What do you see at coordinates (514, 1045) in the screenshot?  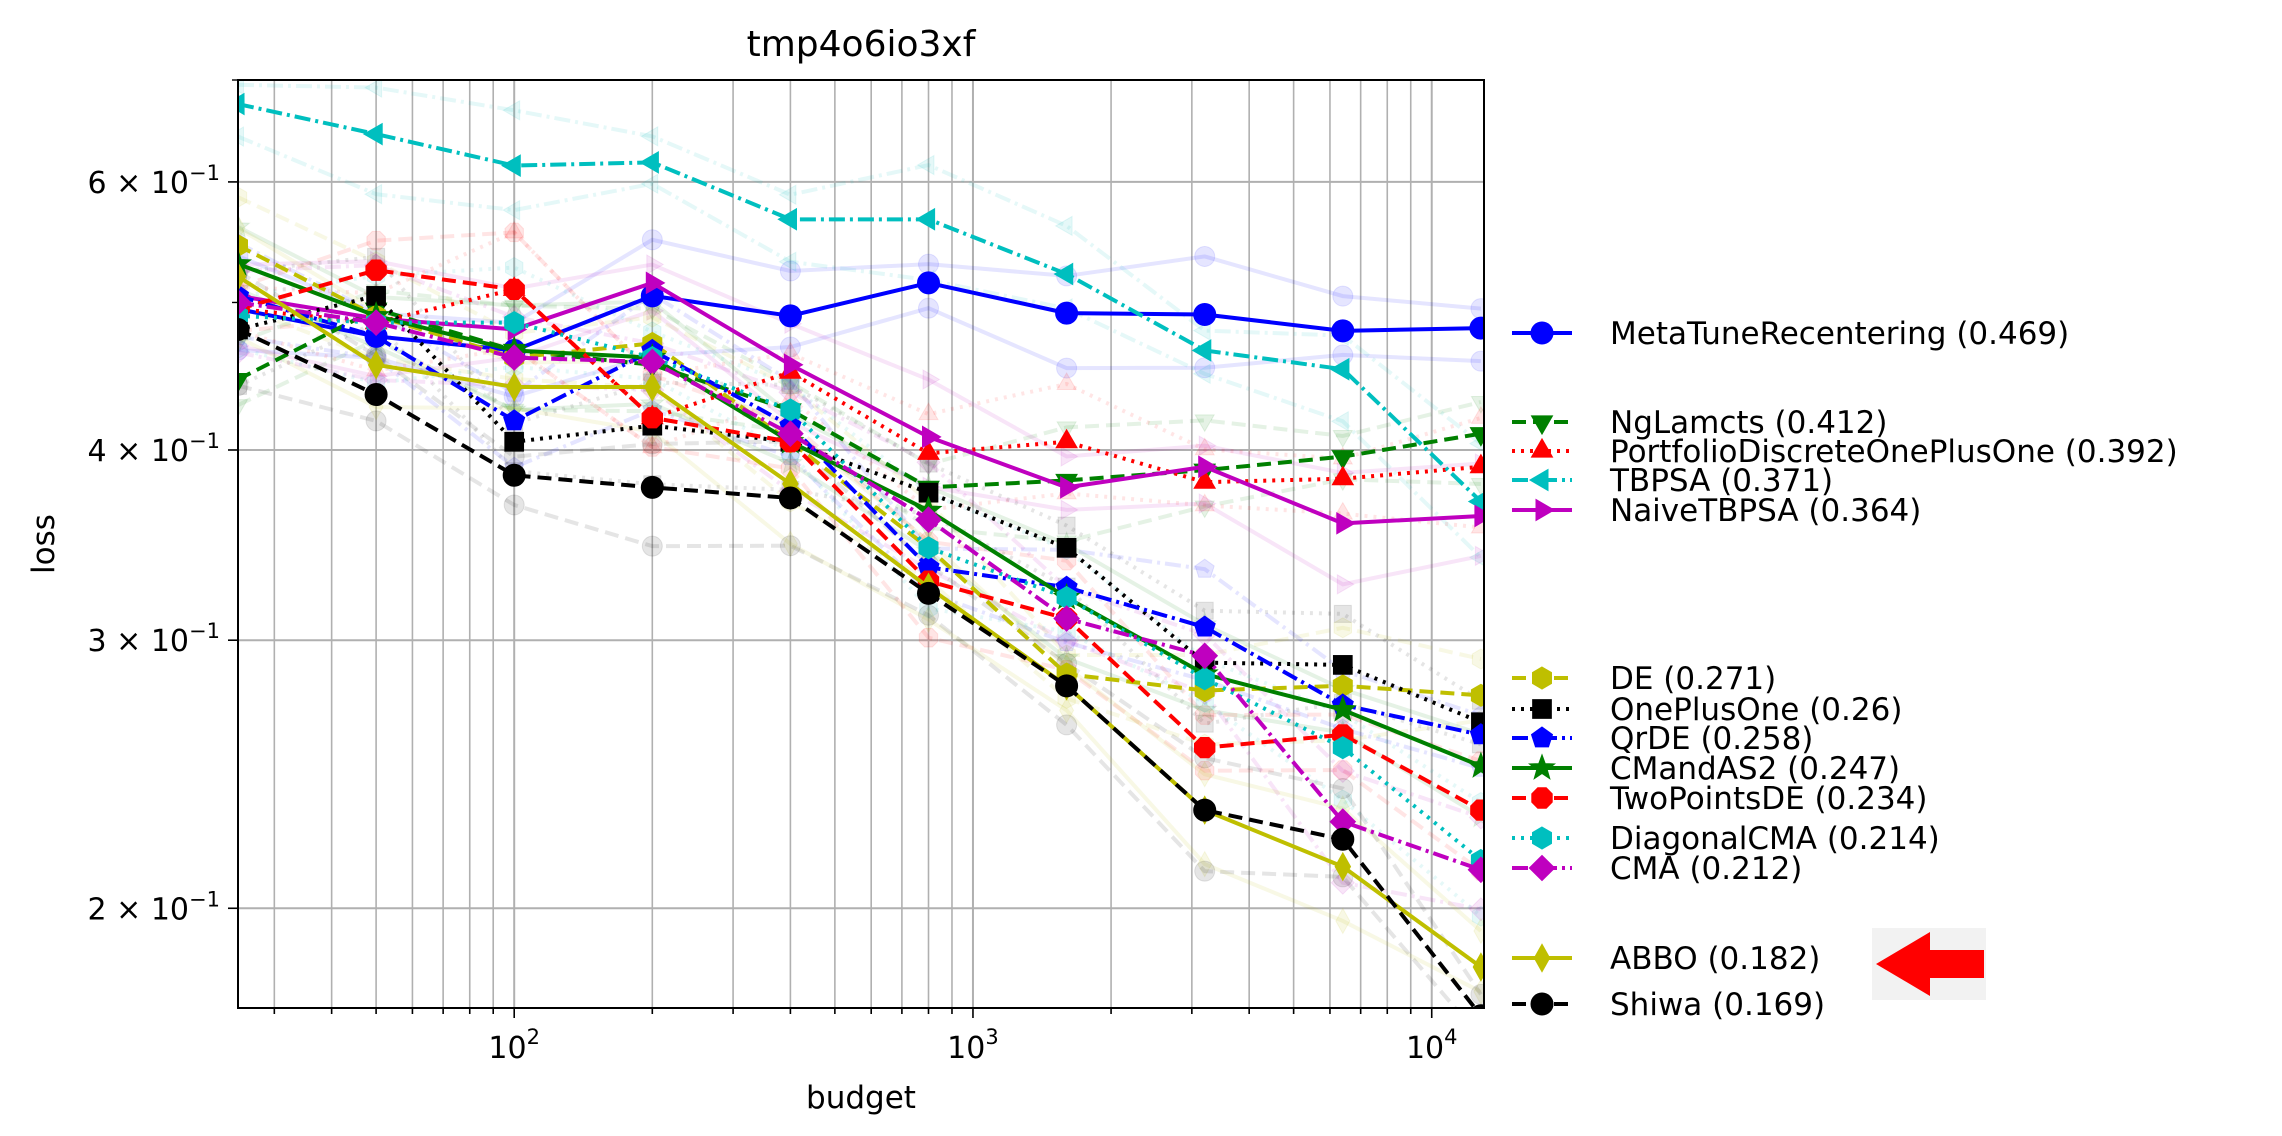 I see `x-tick-label: 10²` at bounding box center [514, 1045].